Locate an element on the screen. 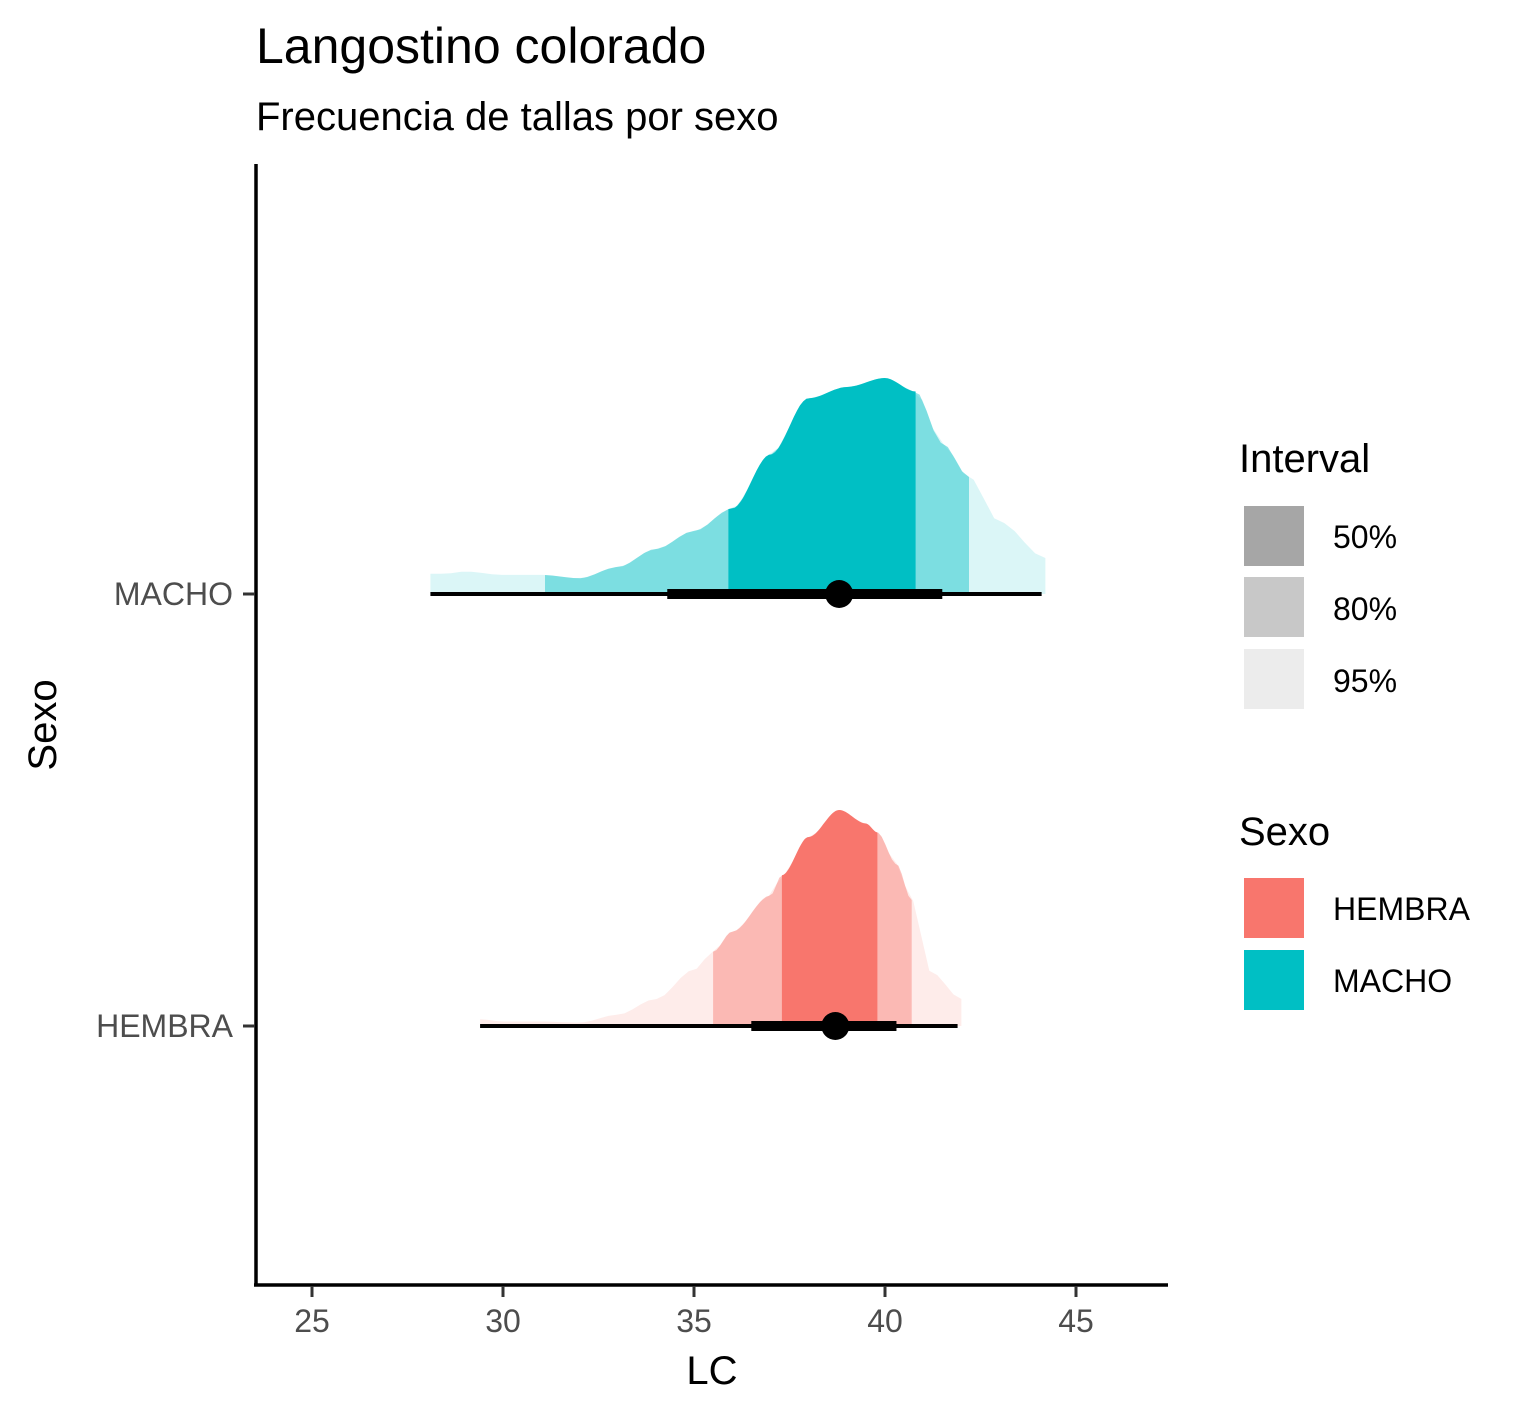 The height and width of the screenshot is (1417, 1535). legend-label-80: 80% is located at coordinates (1365, 609).